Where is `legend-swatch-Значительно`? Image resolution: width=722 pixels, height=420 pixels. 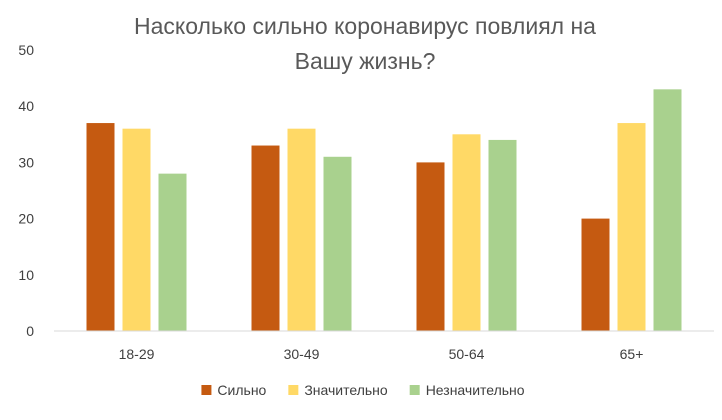 legend-swatch-Значительно is located at coordinates (293, 390).